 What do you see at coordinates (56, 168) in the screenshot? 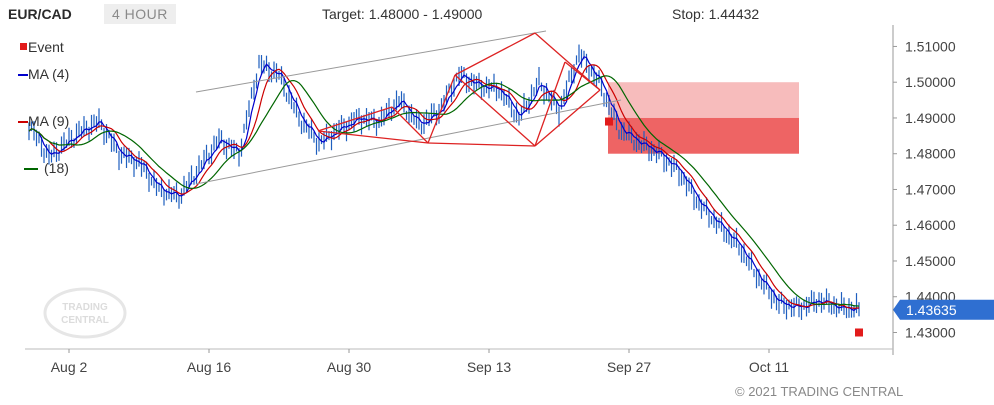
I see `legend-ma18-label: (18)` at bounding box center [56, 168].